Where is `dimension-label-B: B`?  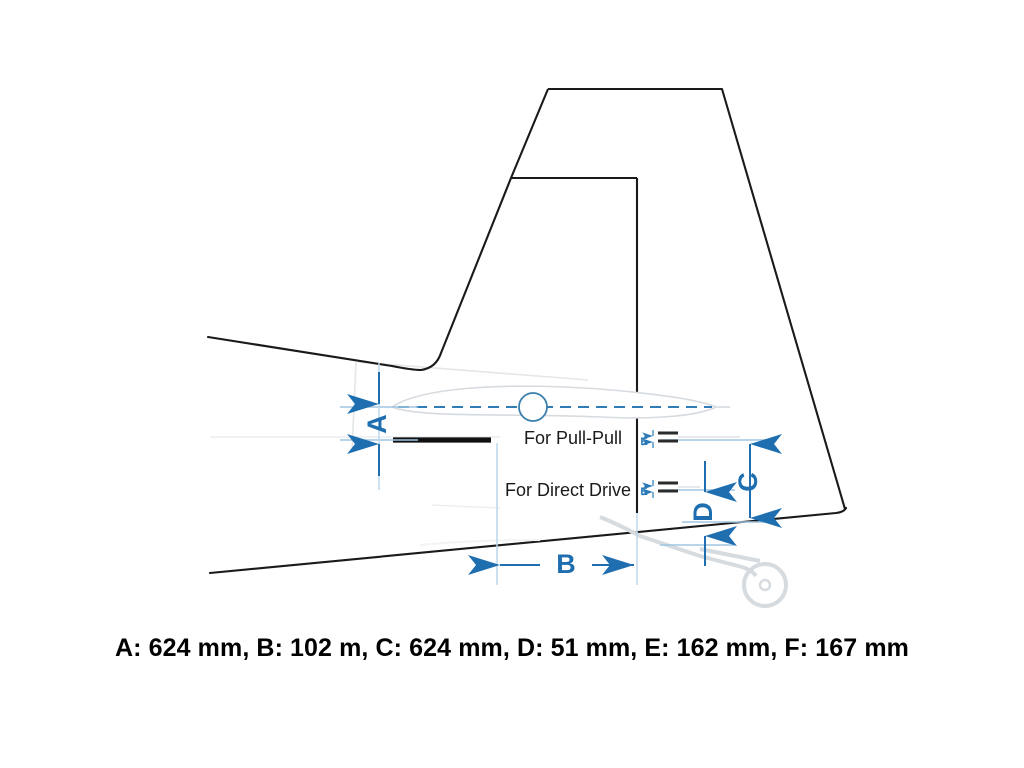 dimension-label-B: B is located at coordinates (566, 564).